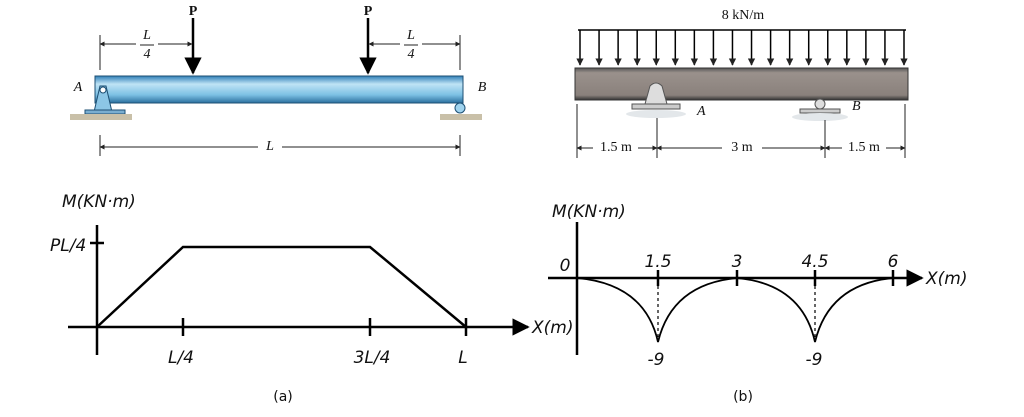 The height and width of the screenshot is (417, 1024). Describe the element at coordinates (742, 147) in the screenshot. I see `dim-label: 3 m` at that location.